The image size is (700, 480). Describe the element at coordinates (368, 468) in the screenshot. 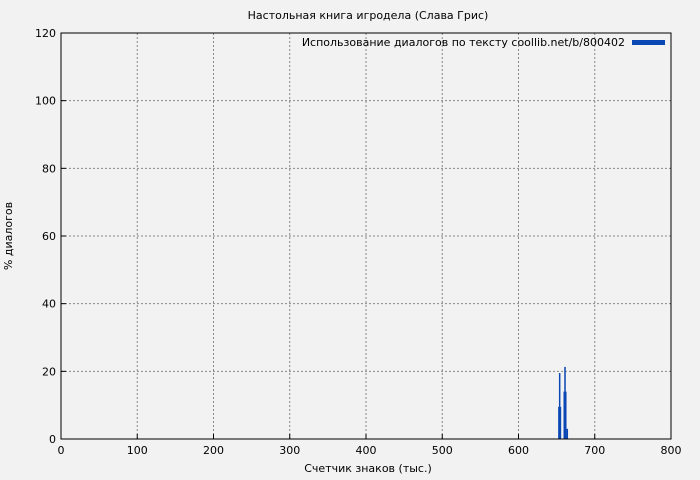

I see `x-axis-label: Счетчик знаков (тыс.)` at that location.